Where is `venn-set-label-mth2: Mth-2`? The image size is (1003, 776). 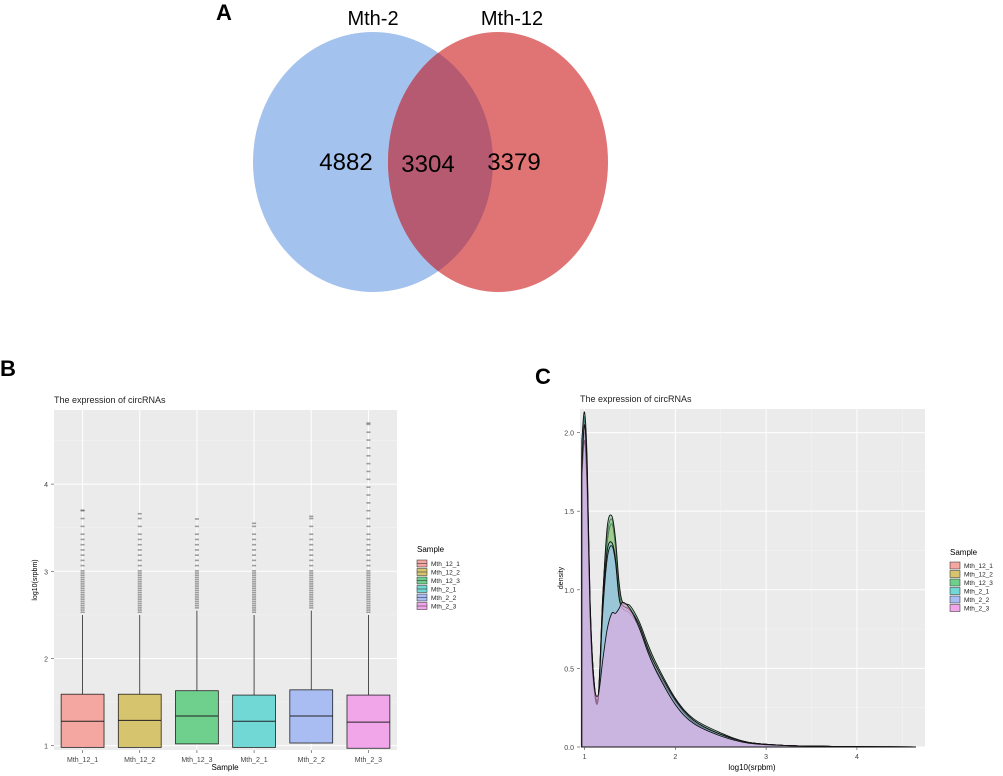 venn-set-label-mth2: Mth-2 is located at coordinates (372, 19).